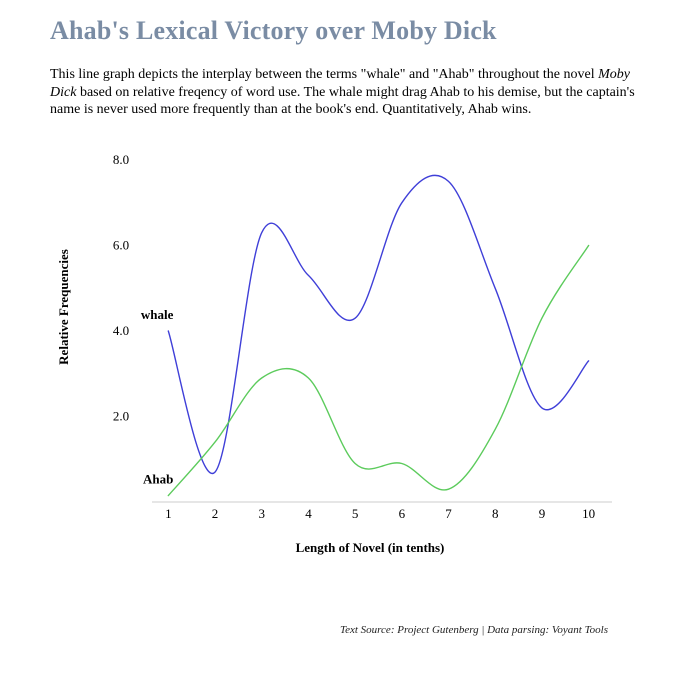  What do you see at coordinates (542, 513) in the screenshot?
I see `x-tick-label: 9` at bounding box center [542, 513].